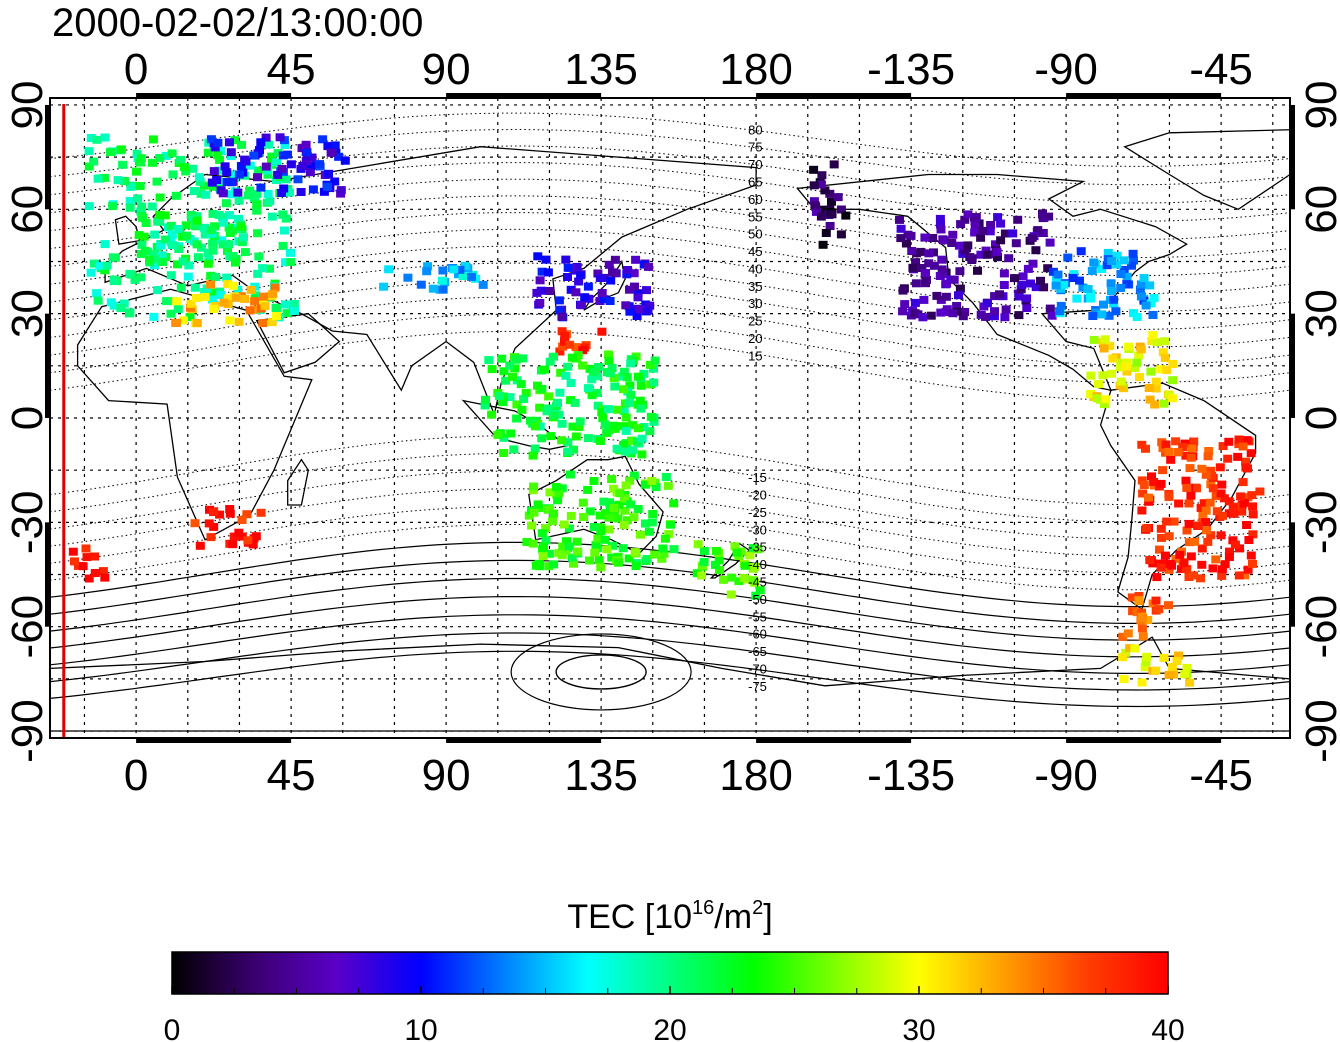 Image resolution: width=1340 pixels, height=1042 pixels. Describe the element at coordinates (755, 321) in the screenshot. I see `contour-label: 25` at that location.